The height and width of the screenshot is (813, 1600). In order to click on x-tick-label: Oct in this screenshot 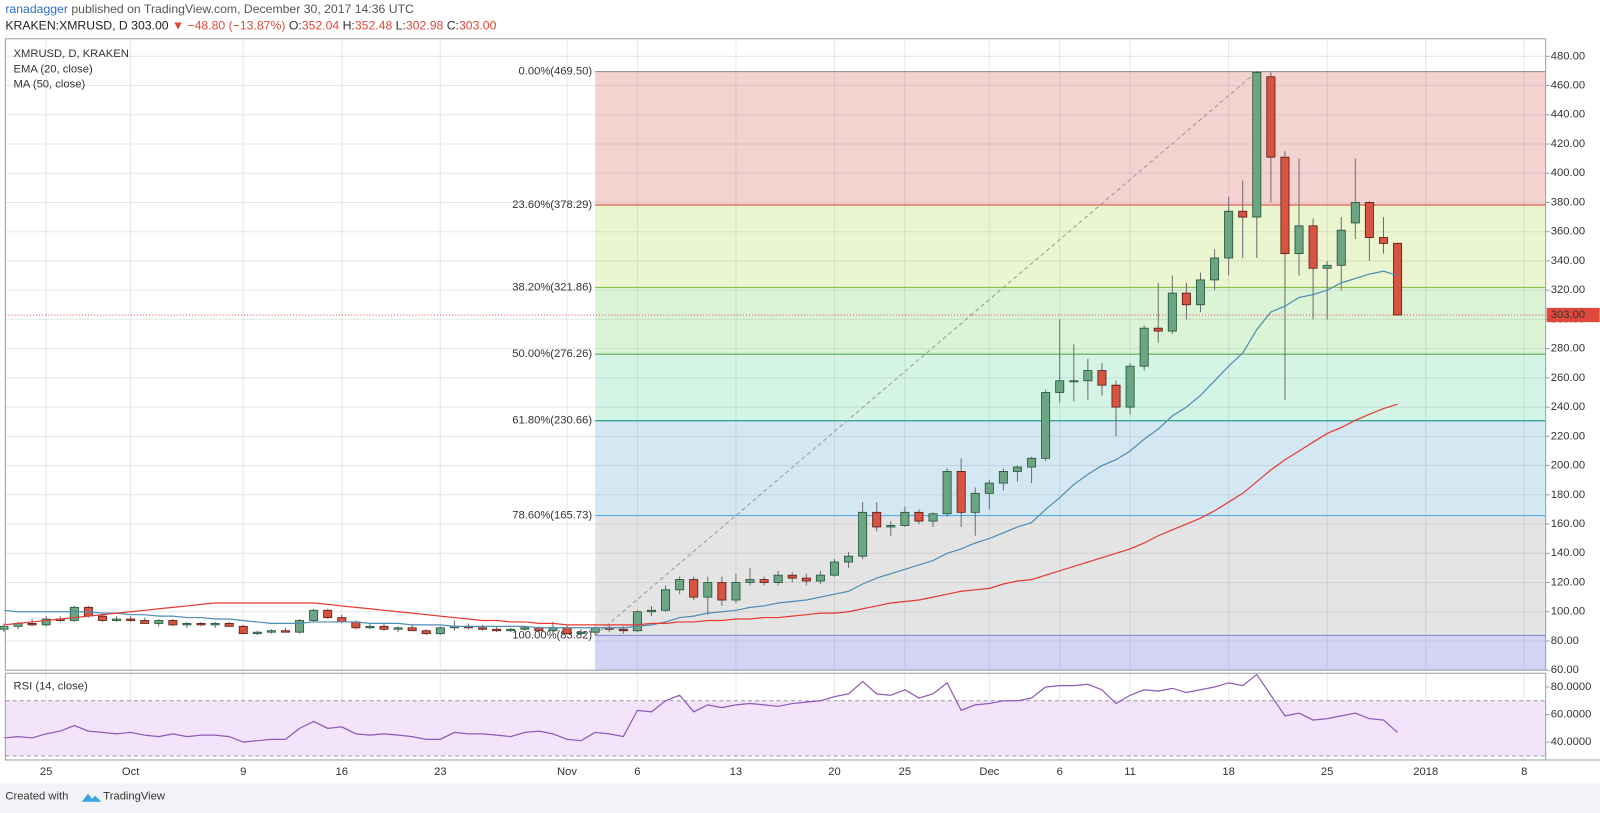, I will do `click(131, 772)`.